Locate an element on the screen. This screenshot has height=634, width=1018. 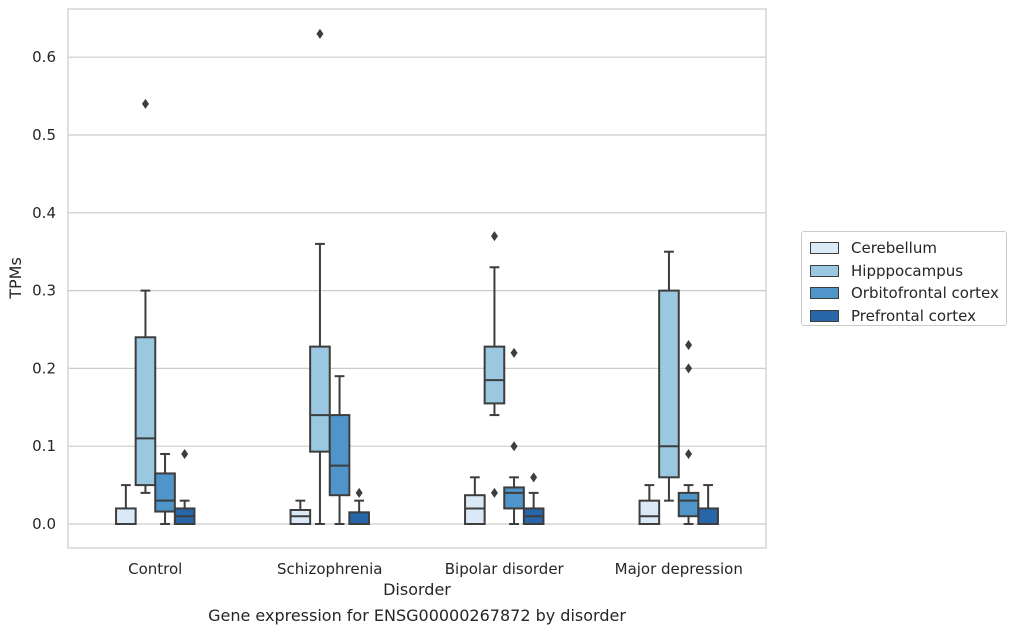
legend-label: Cerebellum is located at coordinates (894, 248).